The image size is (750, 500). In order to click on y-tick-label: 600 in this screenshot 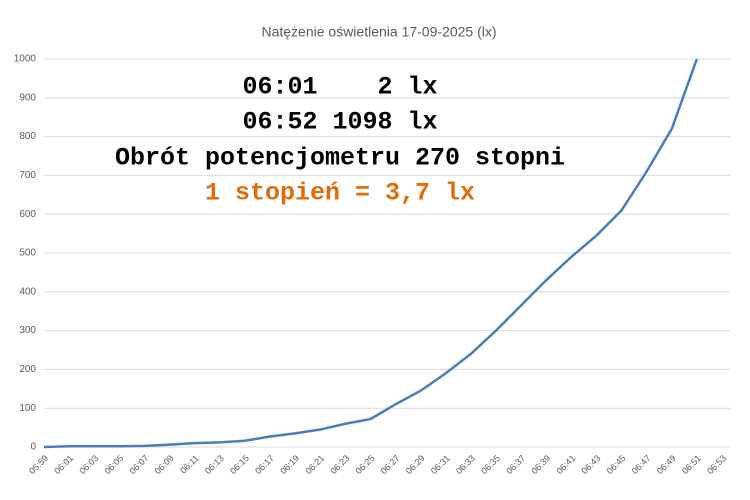, I will do `click(27, 214)`.